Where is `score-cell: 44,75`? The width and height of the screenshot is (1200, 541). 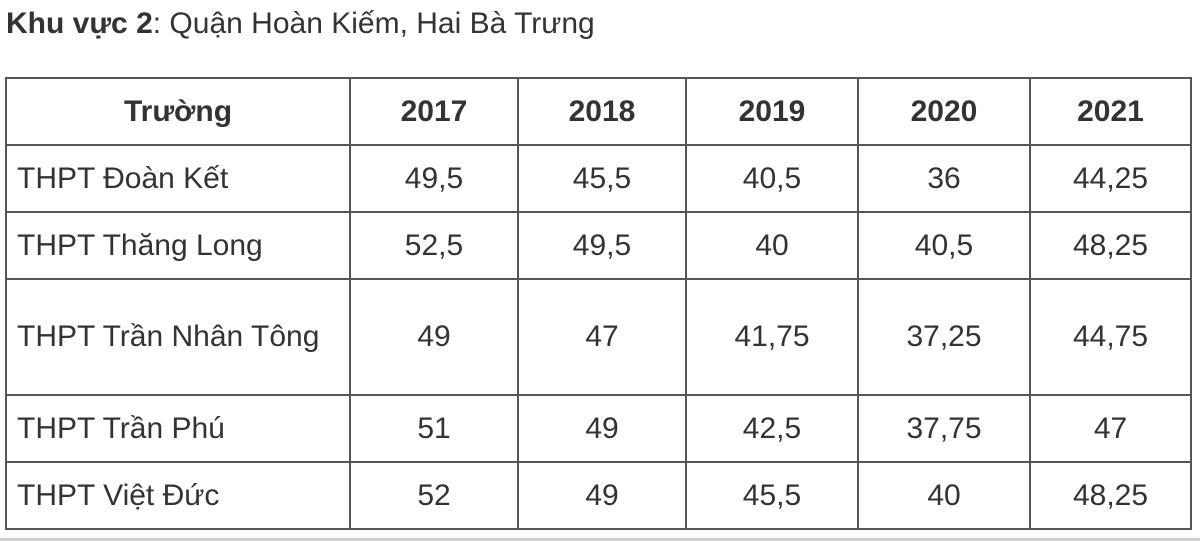
score-cell: 44,75 is located at coordinates (1110, 337).